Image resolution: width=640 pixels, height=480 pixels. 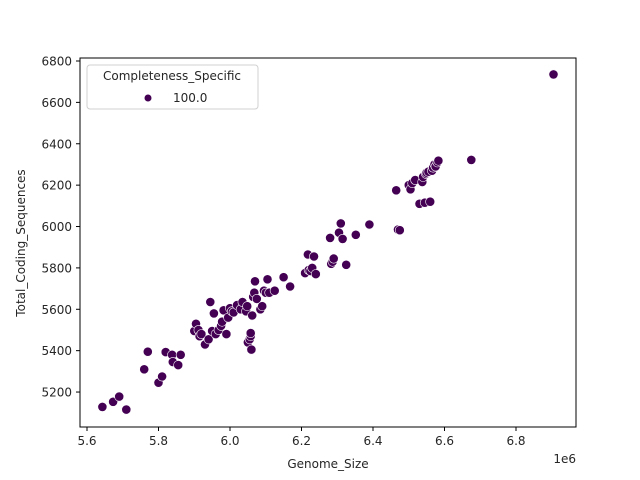 What do you see at coordinates (229, 441) in the screenshot?
I see `x-tick-label: 6.0` at bounding box center [229, 441].